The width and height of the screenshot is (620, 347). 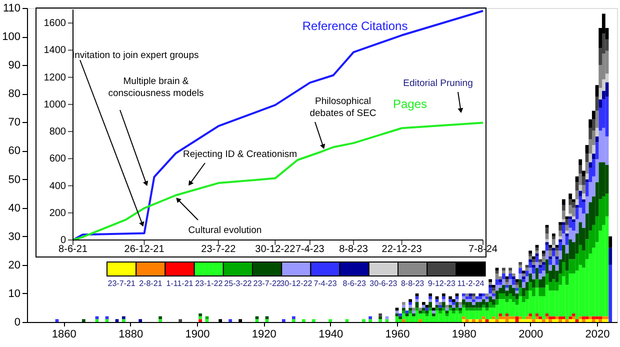 I want to click on legend-label: 8-8-23, so click(x=412, y=283).